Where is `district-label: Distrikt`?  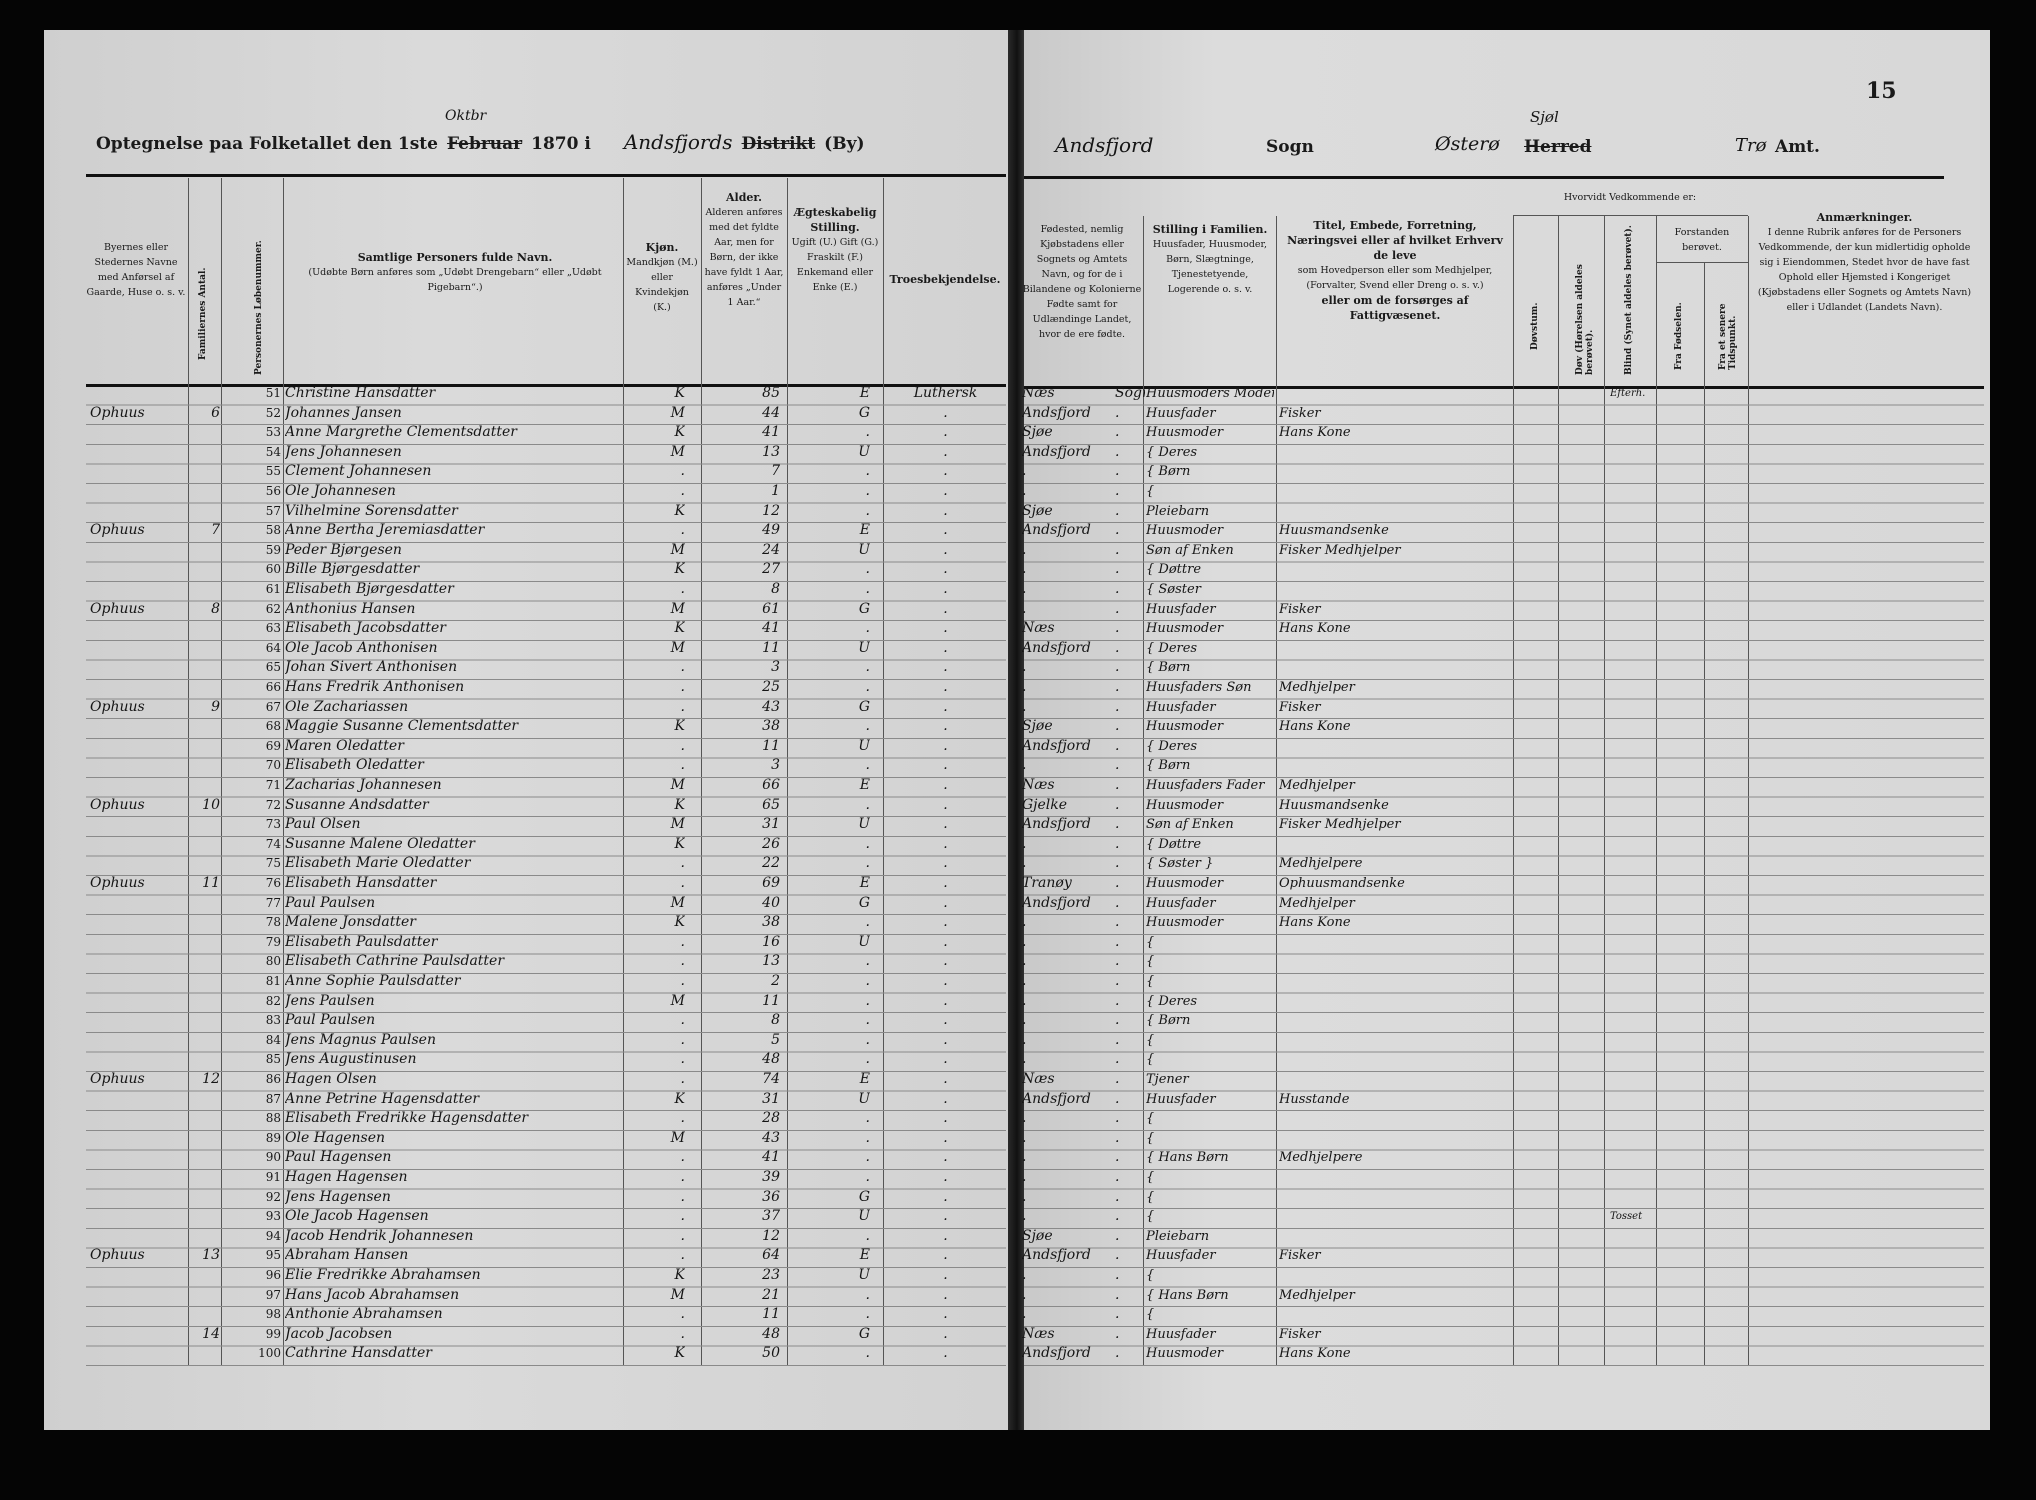 district-label: Distrikt is located at coordinates (778, 144).